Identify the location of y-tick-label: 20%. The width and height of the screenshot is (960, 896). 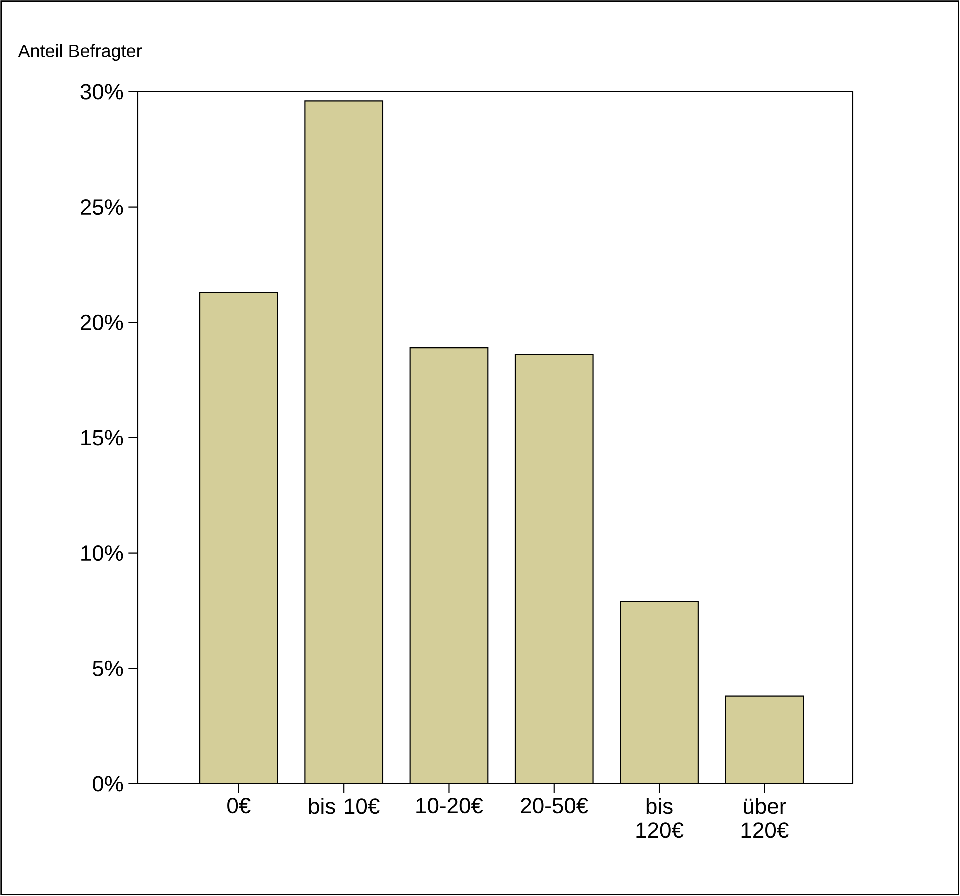
(102, 322).